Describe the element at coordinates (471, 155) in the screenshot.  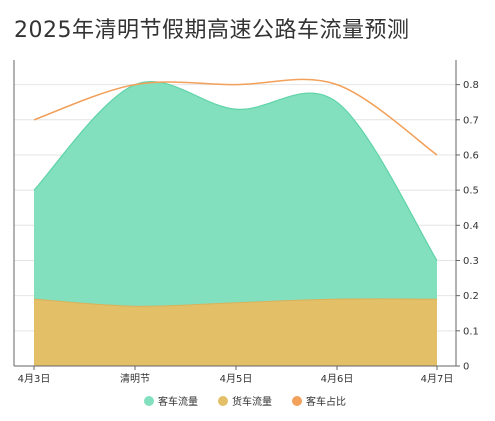
I see `y-tick-label: 0.6` at that location.